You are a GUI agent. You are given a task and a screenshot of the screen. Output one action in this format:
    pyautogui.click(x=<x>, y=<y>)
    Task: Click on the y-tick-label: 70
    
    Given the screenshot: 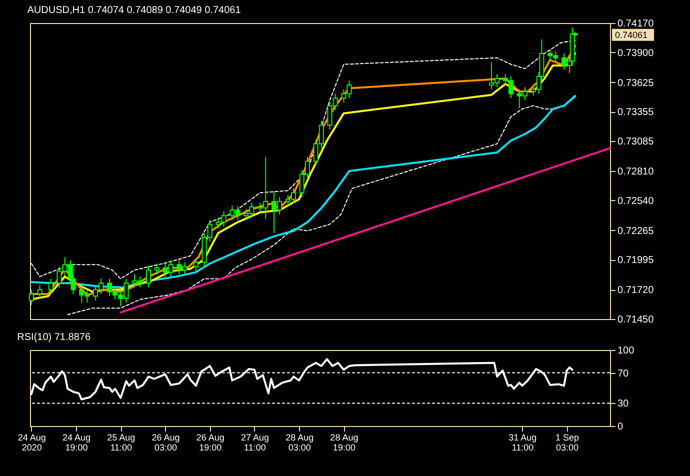 What is the action you would take?
    pyautogui.click(x=624, y=374)
    